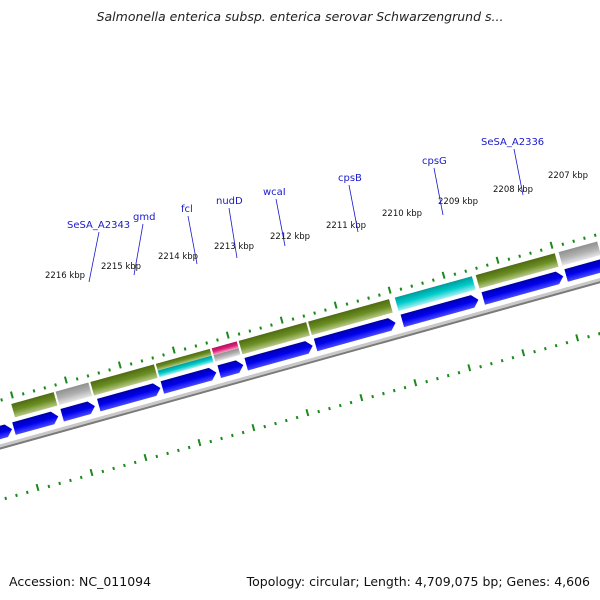  What do you see at coordinates (178, 257) in the screenshot?
I see `scale-label: 2214 kbp` at bounding box center [178, 257].